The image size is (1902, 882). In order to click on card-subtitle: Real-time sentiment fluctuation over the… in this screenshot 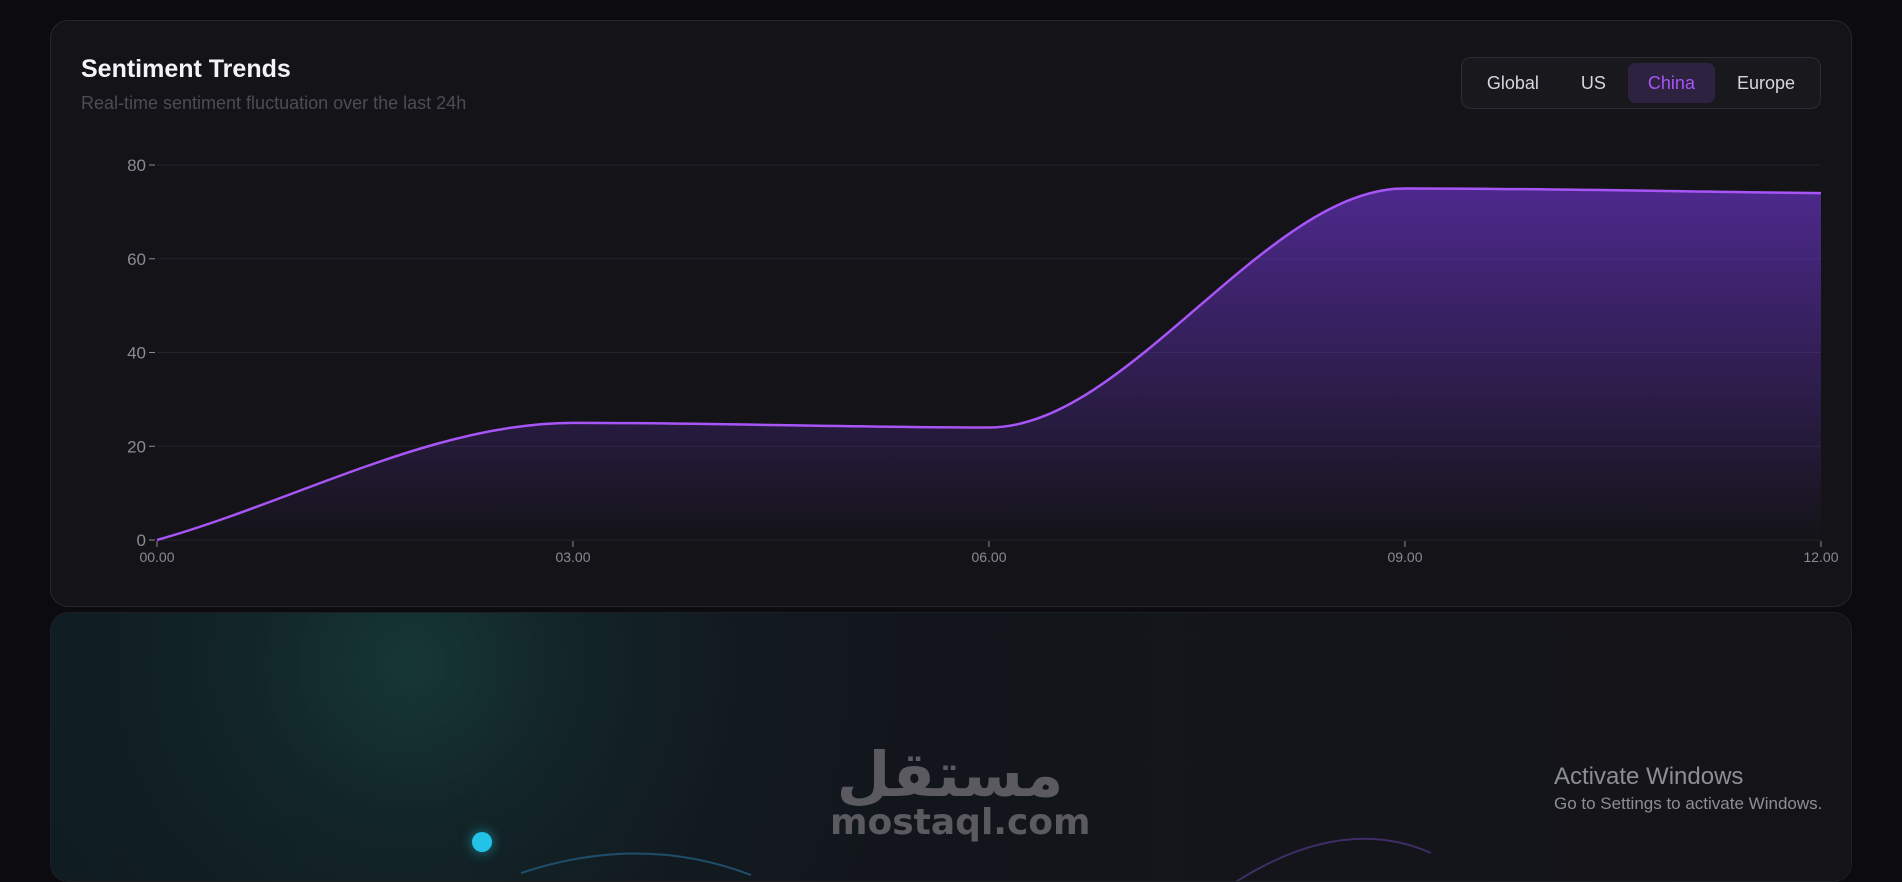, I will do `click(274, 103)`.